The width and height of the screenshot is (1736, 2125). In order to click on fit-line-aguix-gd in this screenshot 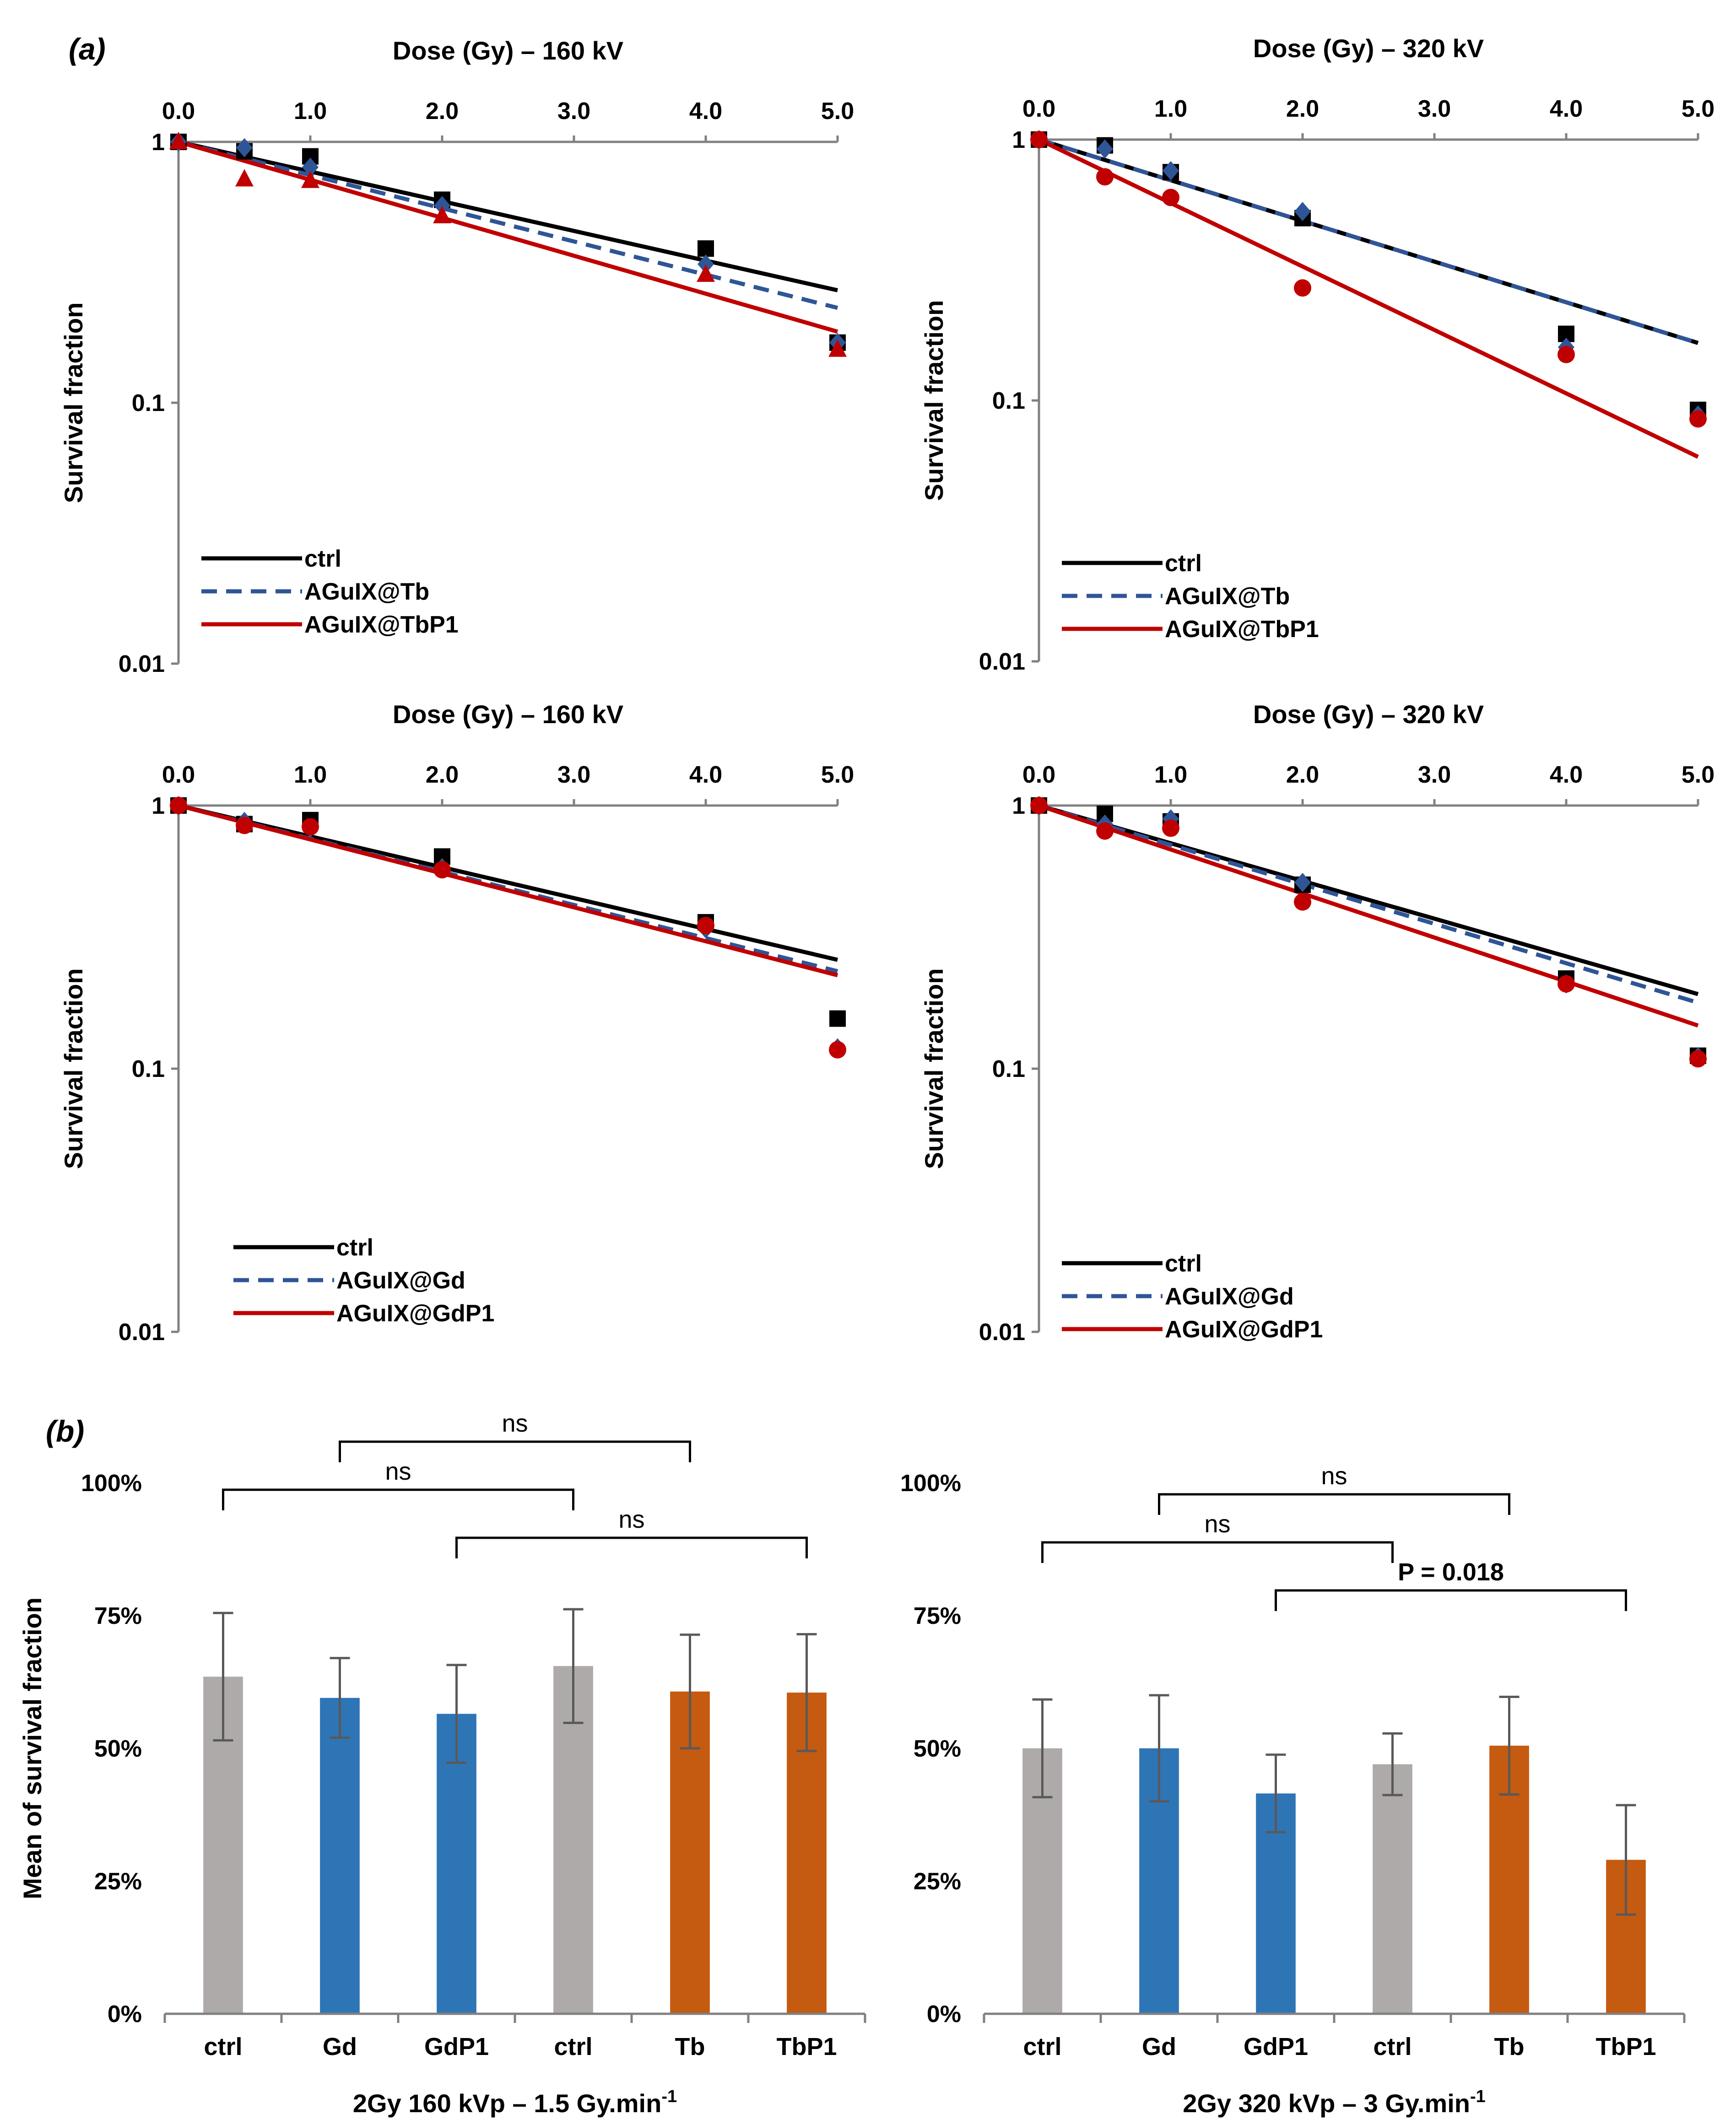, I will do `click(1368, 904)`.